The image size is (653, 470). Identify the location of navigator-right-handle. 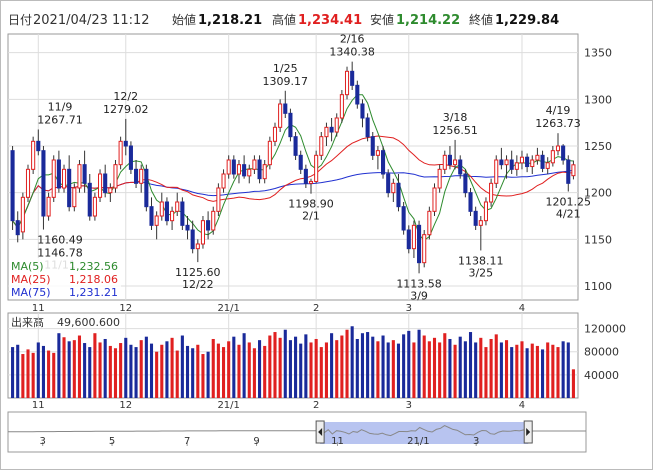
(528, 432).